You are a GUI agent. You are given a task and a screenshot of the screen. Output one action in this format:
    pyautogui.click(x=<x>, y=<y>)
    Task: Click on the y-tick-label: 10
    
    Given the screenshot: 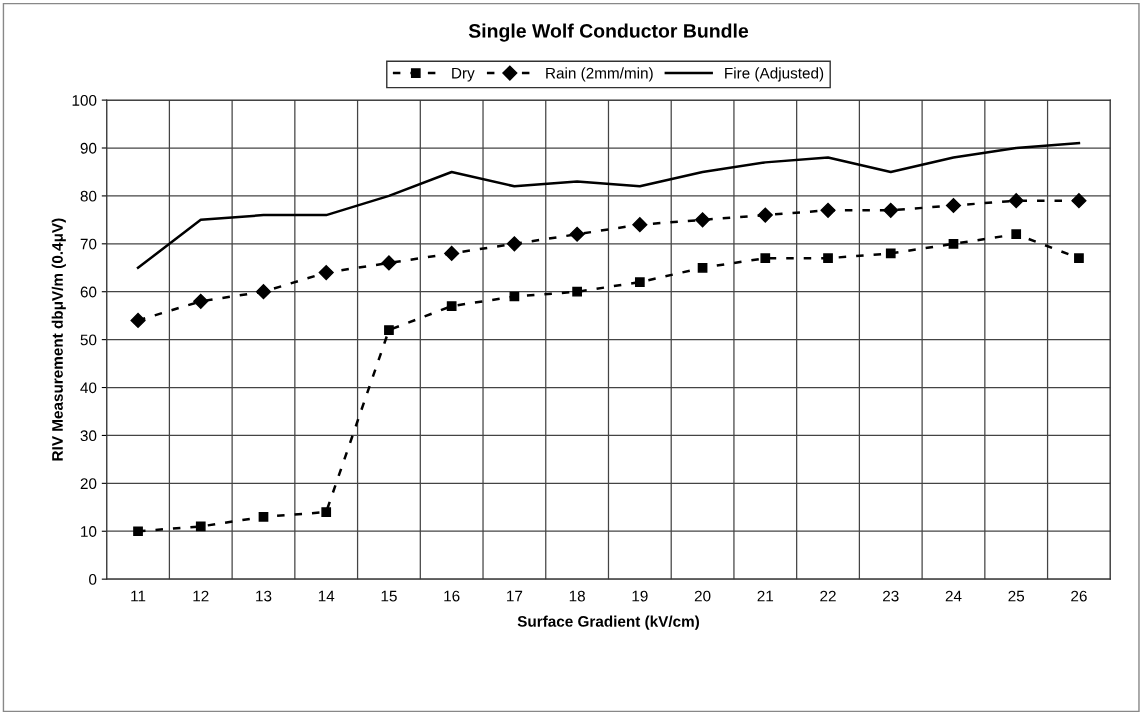 What is the action you would take?
    pyautogui.click(x=89, y=531)
    